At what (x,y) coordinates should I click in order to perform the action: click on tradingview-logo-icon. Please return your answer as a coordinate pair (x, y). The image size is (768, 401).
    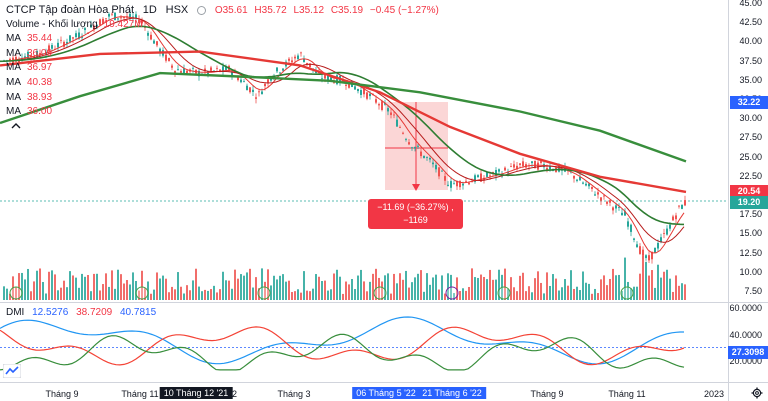
    Looking at the image, I should click on (12, 371).